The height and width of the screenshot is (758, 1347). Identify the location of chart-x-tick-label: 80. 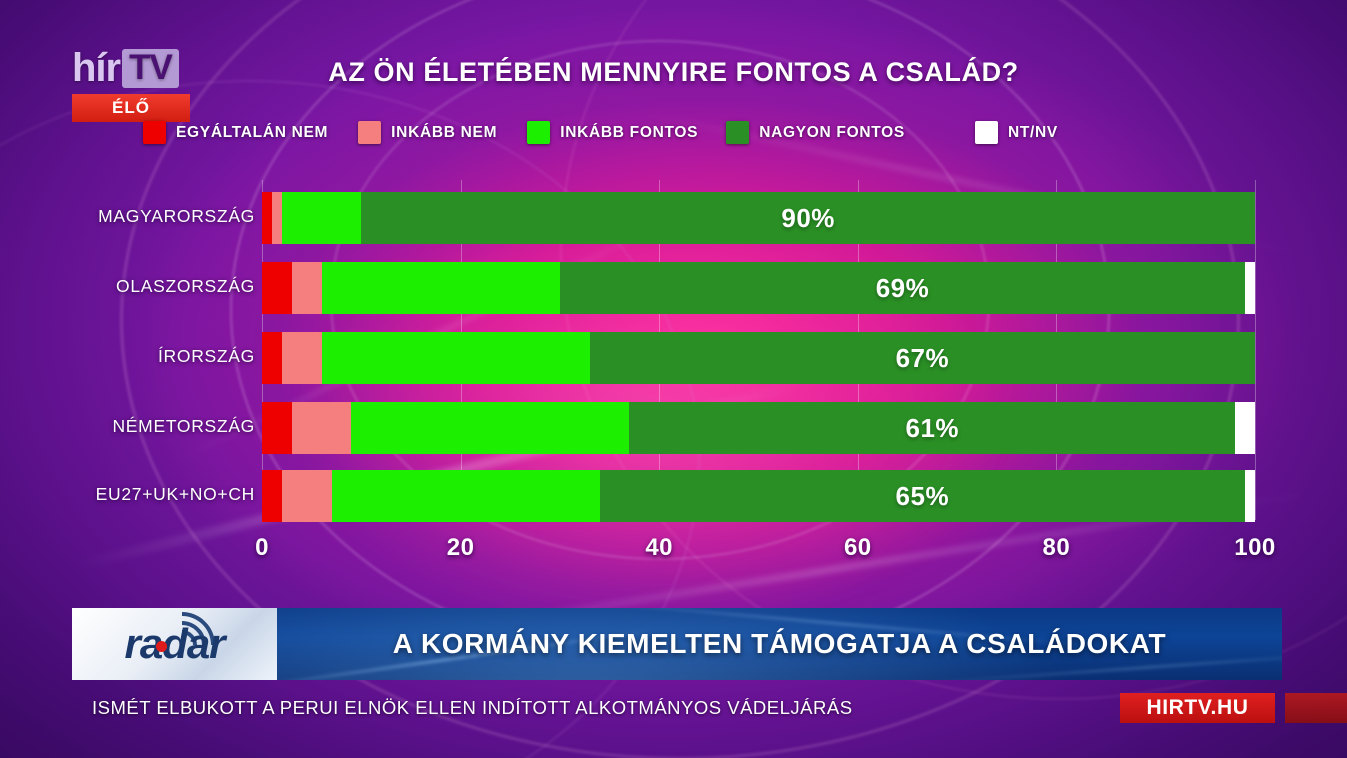
(1056, 547).